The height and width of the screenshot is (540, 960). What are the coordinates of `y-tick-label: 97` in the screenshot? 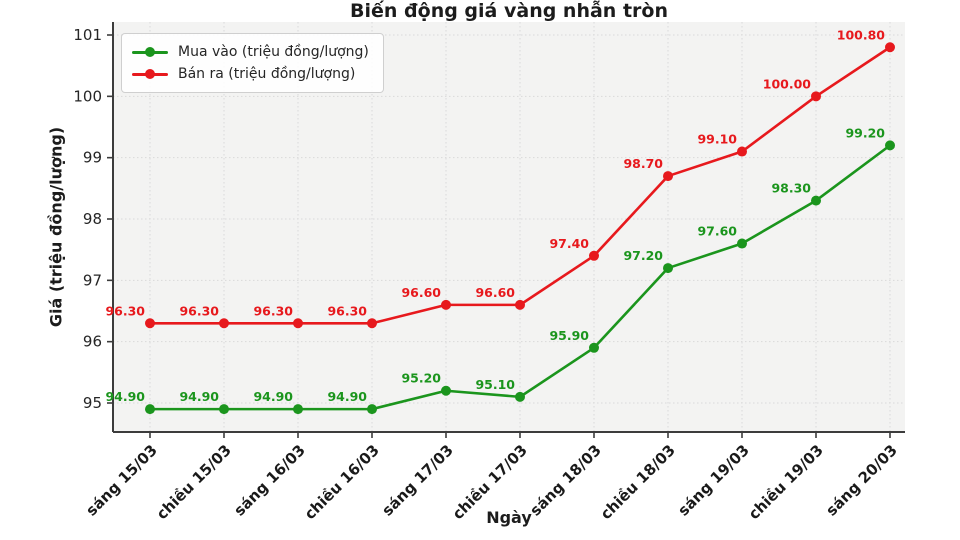 It's located at (92, 280).